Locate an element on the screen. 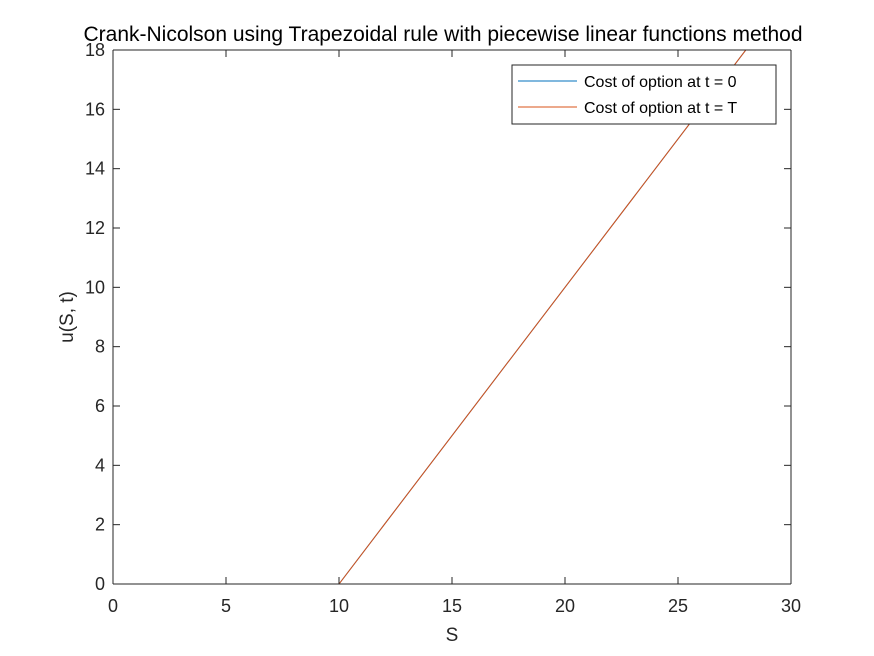  y-tick-label: 4 is located at coordinates (100, 465).